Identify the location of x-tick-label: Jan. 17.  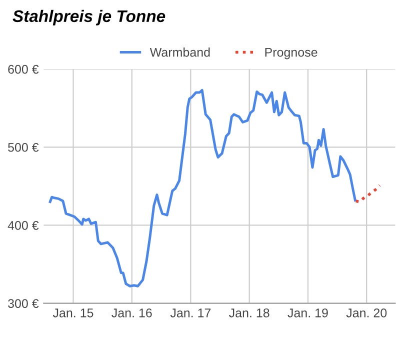
(190, 313).